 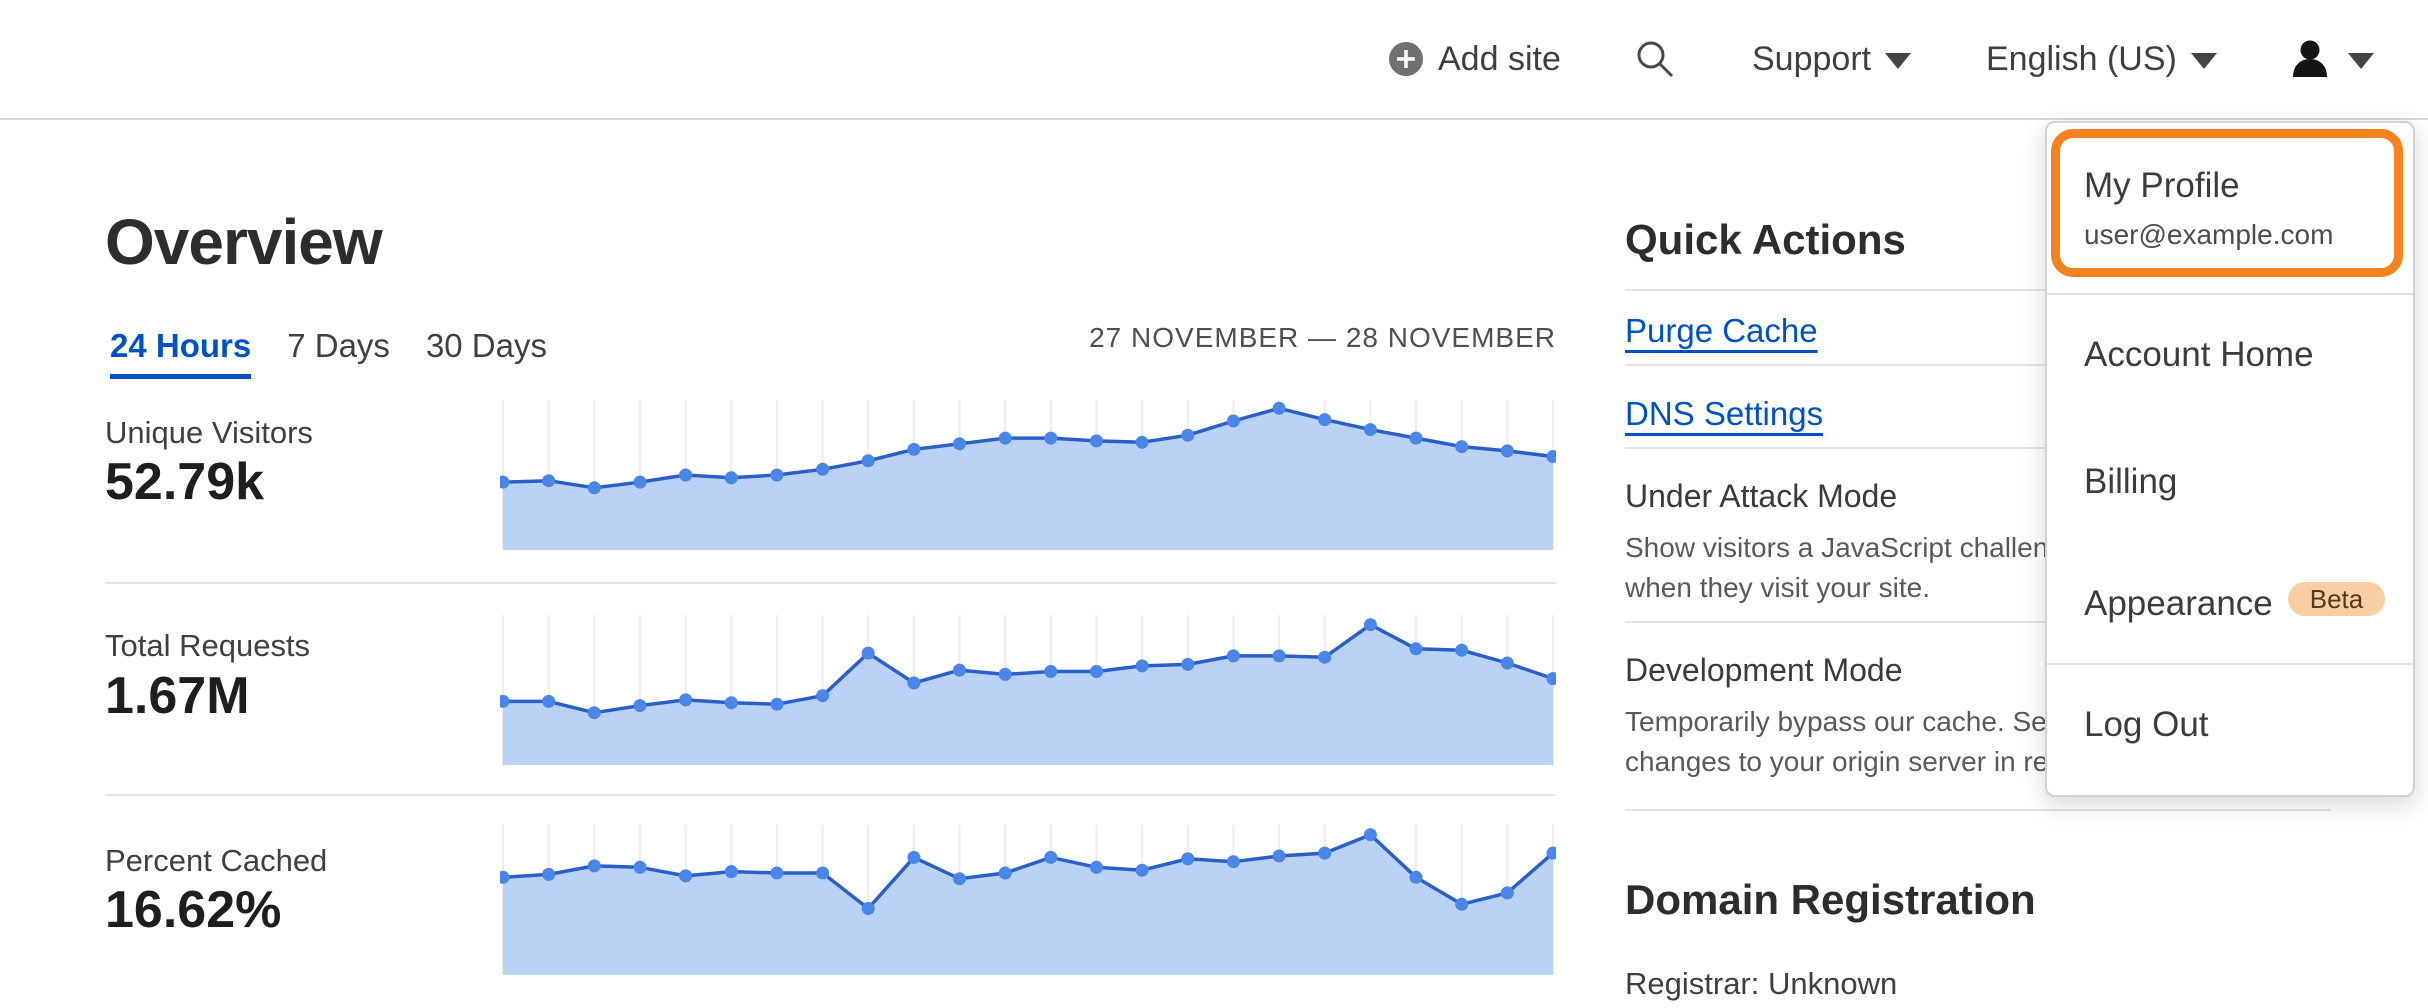 What do you see at coordinates (1812, 58) in the screenshot?
I see `support-label: Support` at bounding box center [1812, 58].